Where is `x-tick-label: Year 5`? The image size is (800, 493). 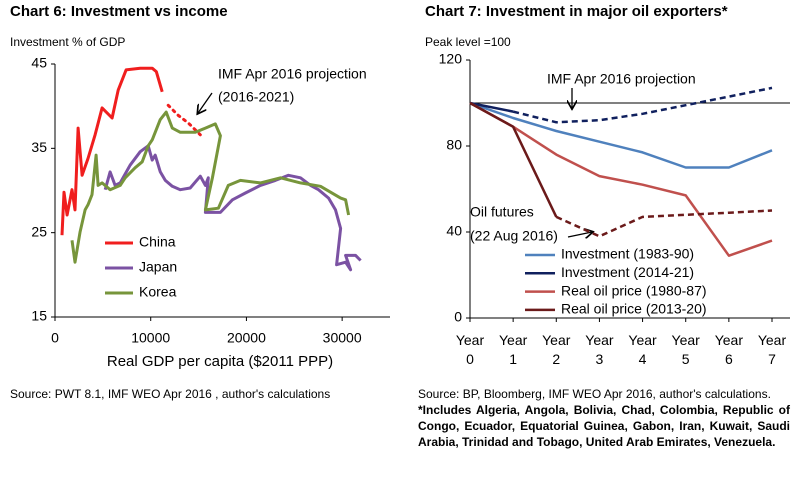
x-tick-label: Year 5 is located at coordinates (685, 349).